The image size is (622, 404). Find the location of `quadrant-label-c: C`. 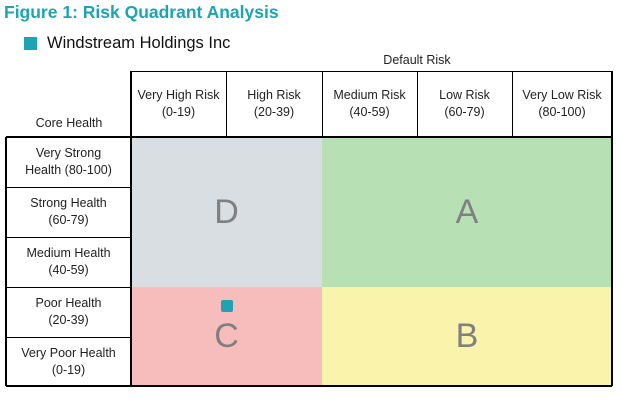

quadrant-label-c: C is located at coordinates (226, 336).